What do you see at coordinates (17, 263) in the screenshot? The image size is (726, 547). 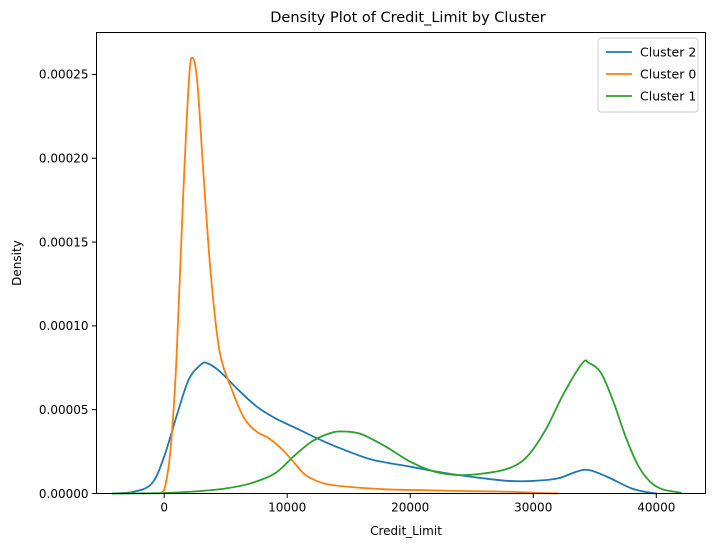 I see `y-axis-title: Density` at bounding box center [17, 263].